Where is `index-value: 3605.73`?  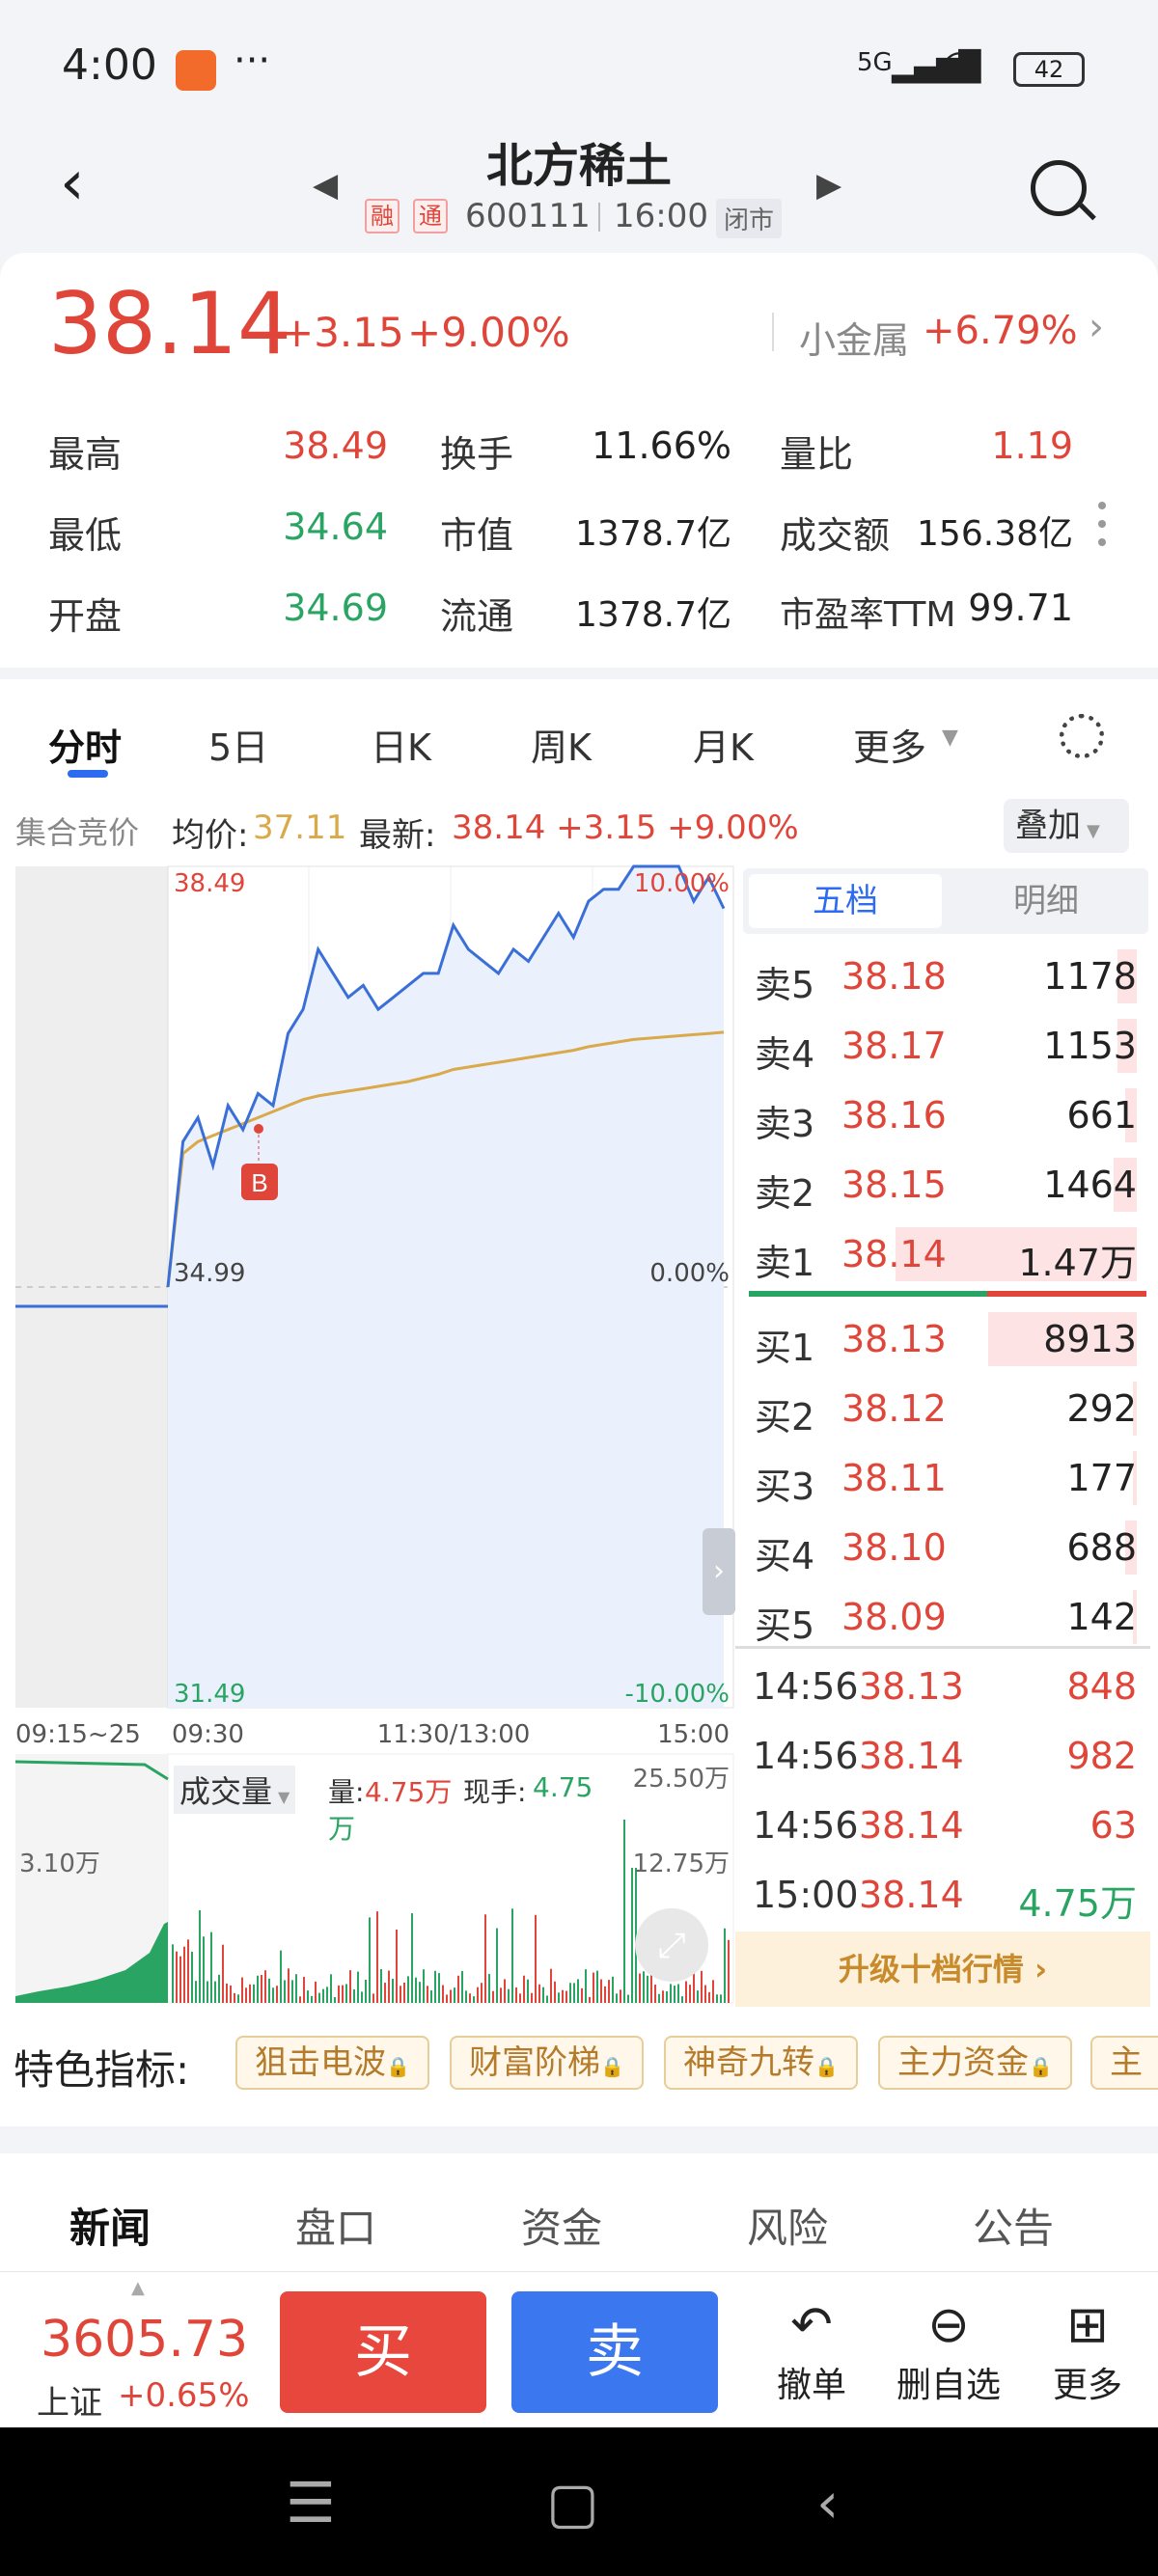
index-value: 3605.73 is located at coordinates (145, 2340).